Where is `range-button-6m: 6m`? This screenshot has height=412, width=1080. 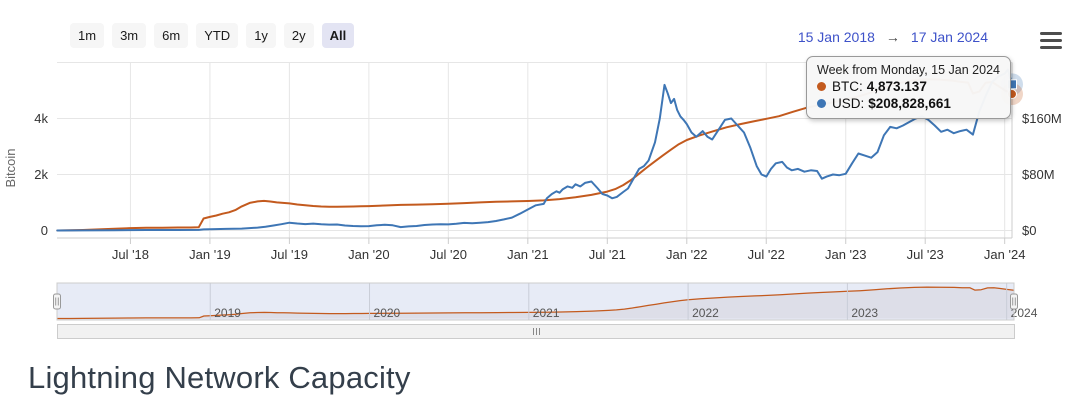
range-button-6m: 6m is located at coordinates (171, 35).